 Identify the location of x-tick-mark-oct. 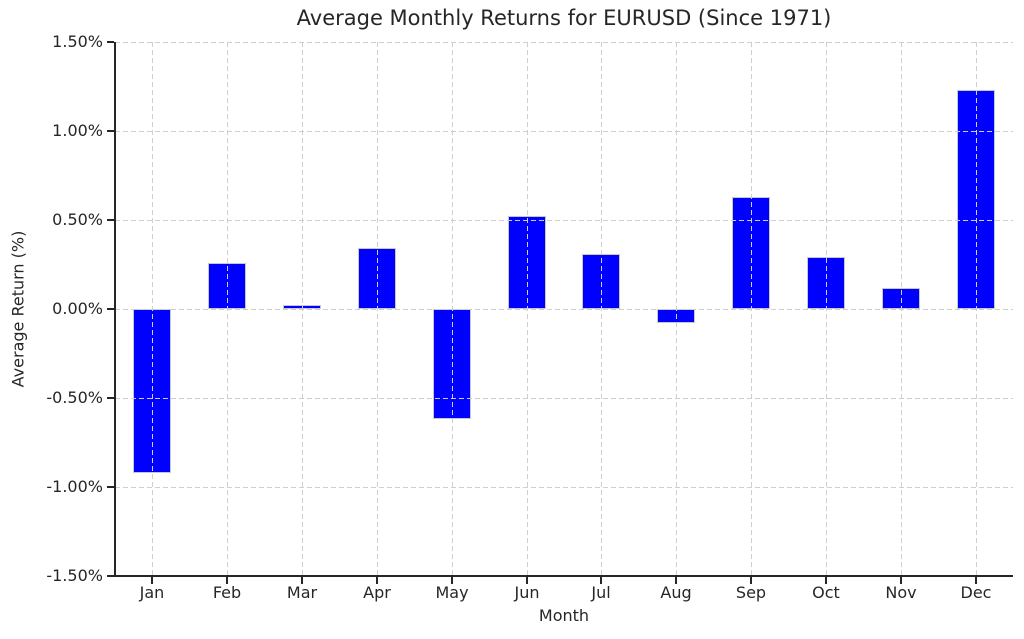
(826, 580).